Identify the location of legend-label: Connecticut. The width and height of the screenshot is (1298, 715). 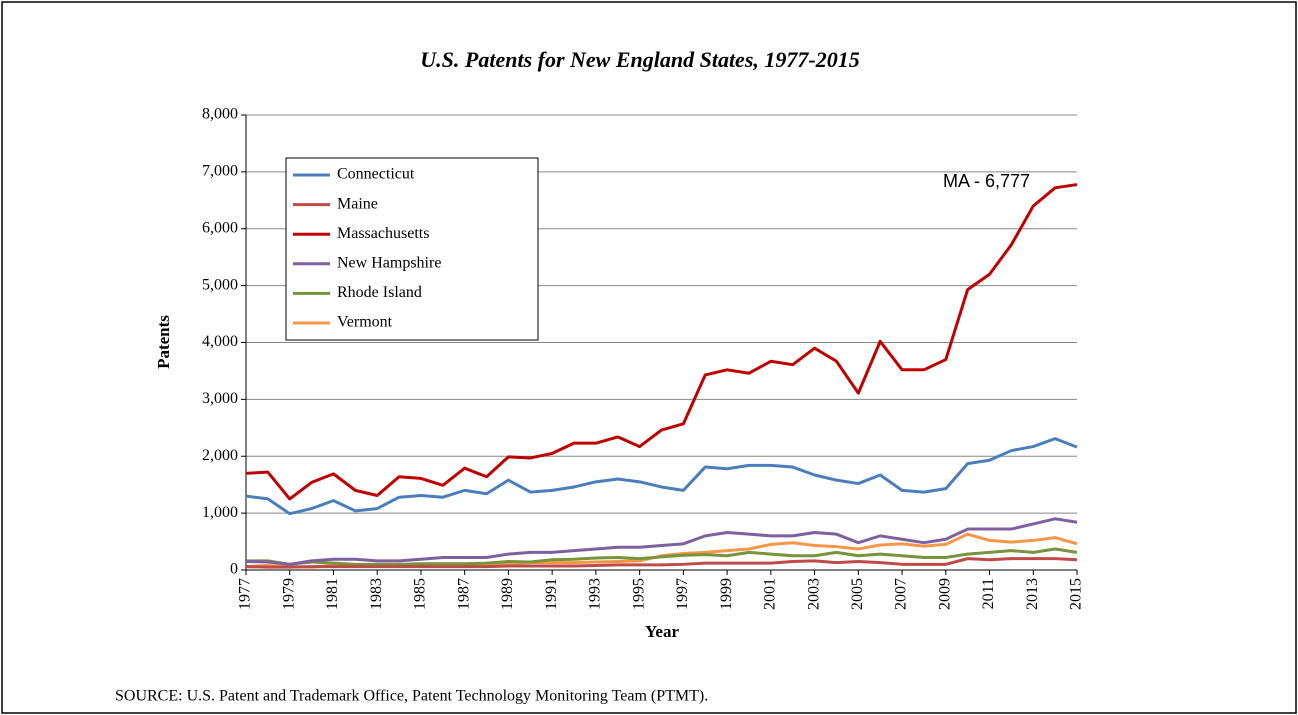
(376, 174).